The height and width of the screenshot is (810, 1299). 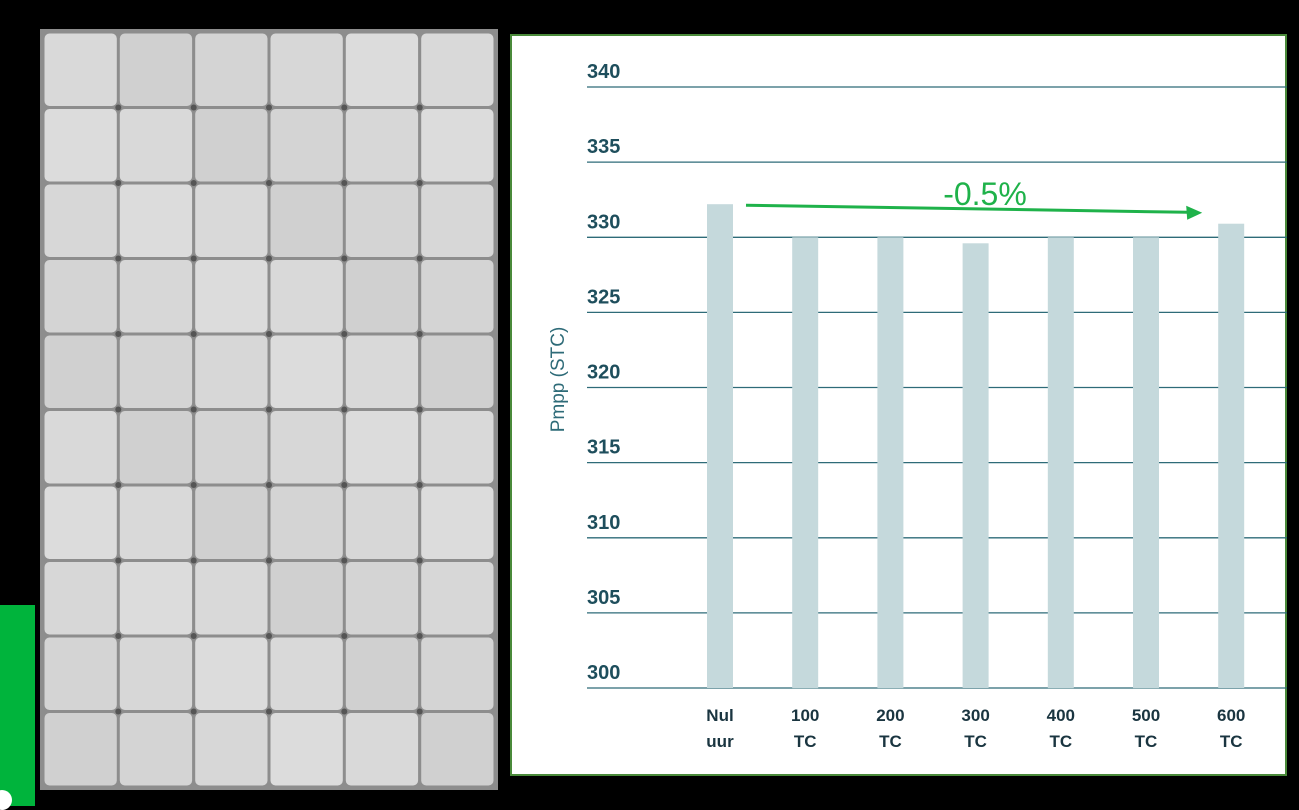 What do you see at coordinates (603, 523) in the screenshot?
I see `y-tick-label: 310` at bounding box center [603, 523].